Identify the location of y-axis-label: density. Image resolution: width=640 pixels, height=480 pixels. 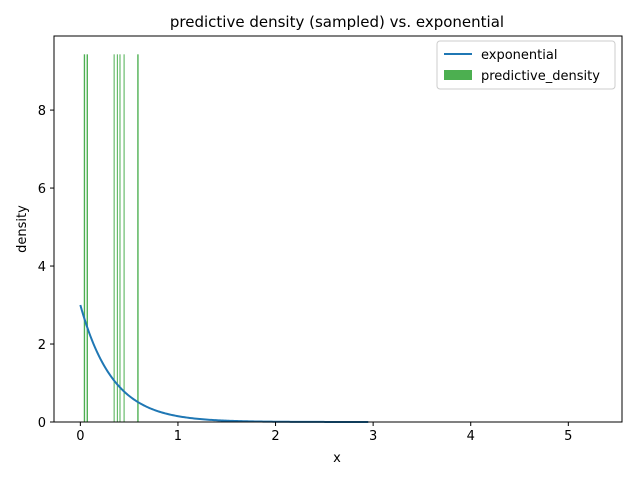
(22, 229).